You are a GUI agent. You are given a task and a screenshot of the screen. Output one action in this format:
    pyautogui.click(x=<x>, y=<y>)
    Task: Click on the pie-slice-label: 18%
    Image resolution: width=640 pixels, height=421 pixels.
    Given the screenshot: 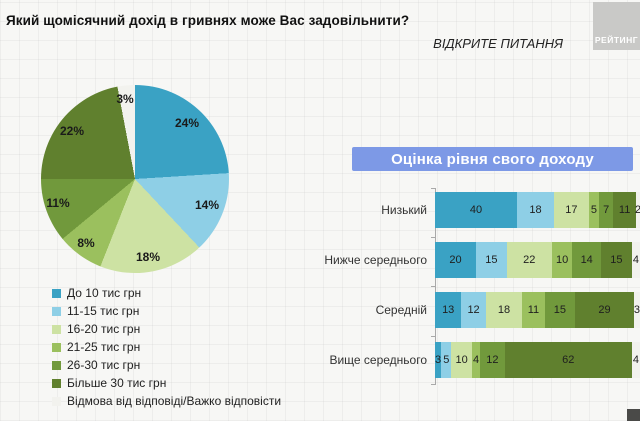 What is the action you would take?
    pyautogui.click(x=148, y=257)
    